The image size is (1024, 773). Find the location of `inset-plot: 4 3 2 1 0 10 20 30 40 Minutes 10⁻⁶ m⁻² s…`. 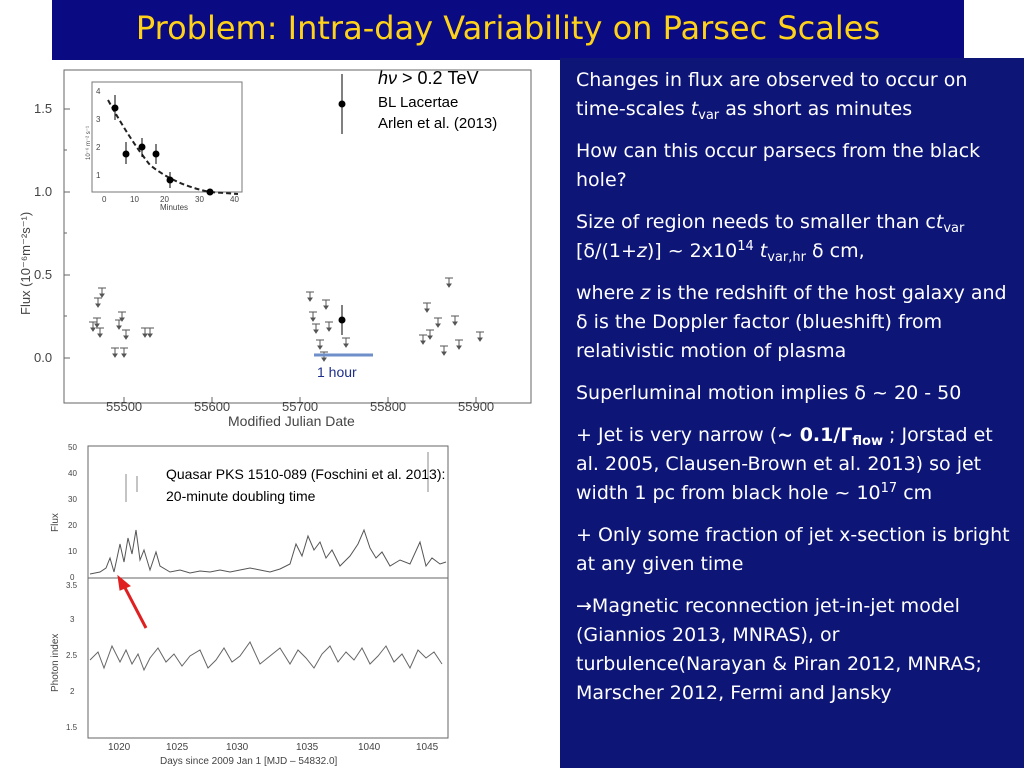

inset-plot: 4 3 2 1 0 10 20 30 40 Minutes 10⁻⁶ m⁻² s… is located at coordinates (164, 146).